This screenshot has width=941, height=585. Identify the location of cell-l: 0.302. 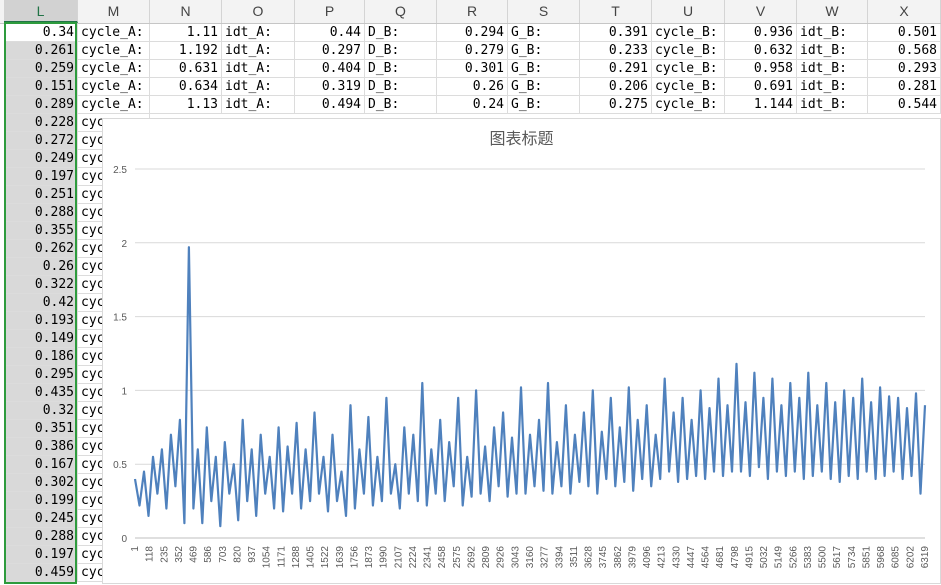
(41, 483).